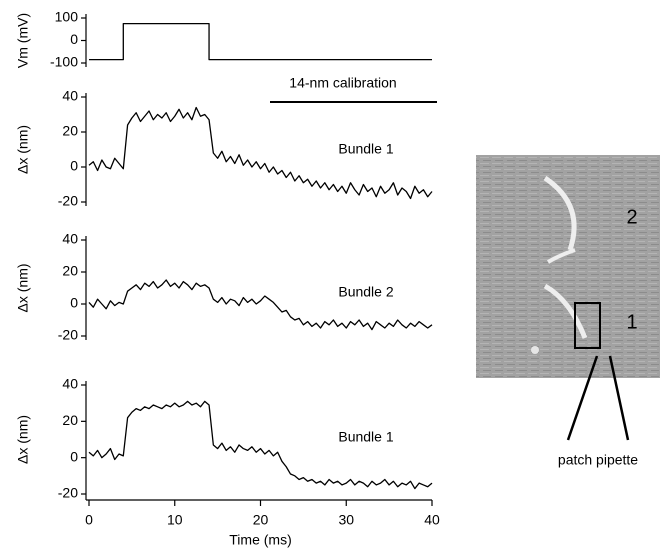 The image size is (660, 556). Describe the element at coordinates (631, 217) in the screenshot. I see `bundle-label: 2` at that location.